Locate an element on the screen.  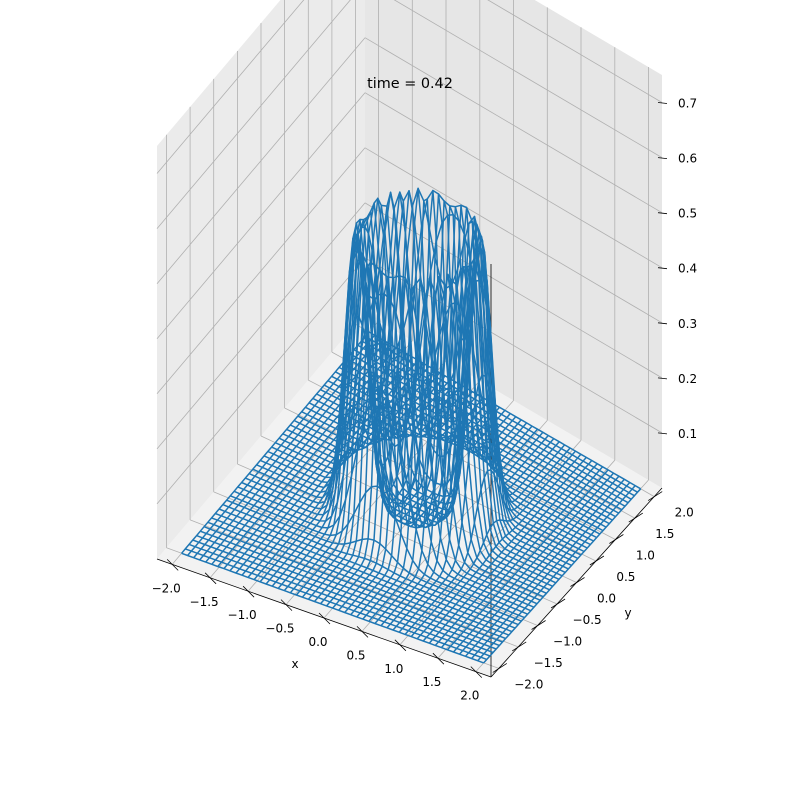
y-tick-label: −2.0 is located at coordinates (528, 684).